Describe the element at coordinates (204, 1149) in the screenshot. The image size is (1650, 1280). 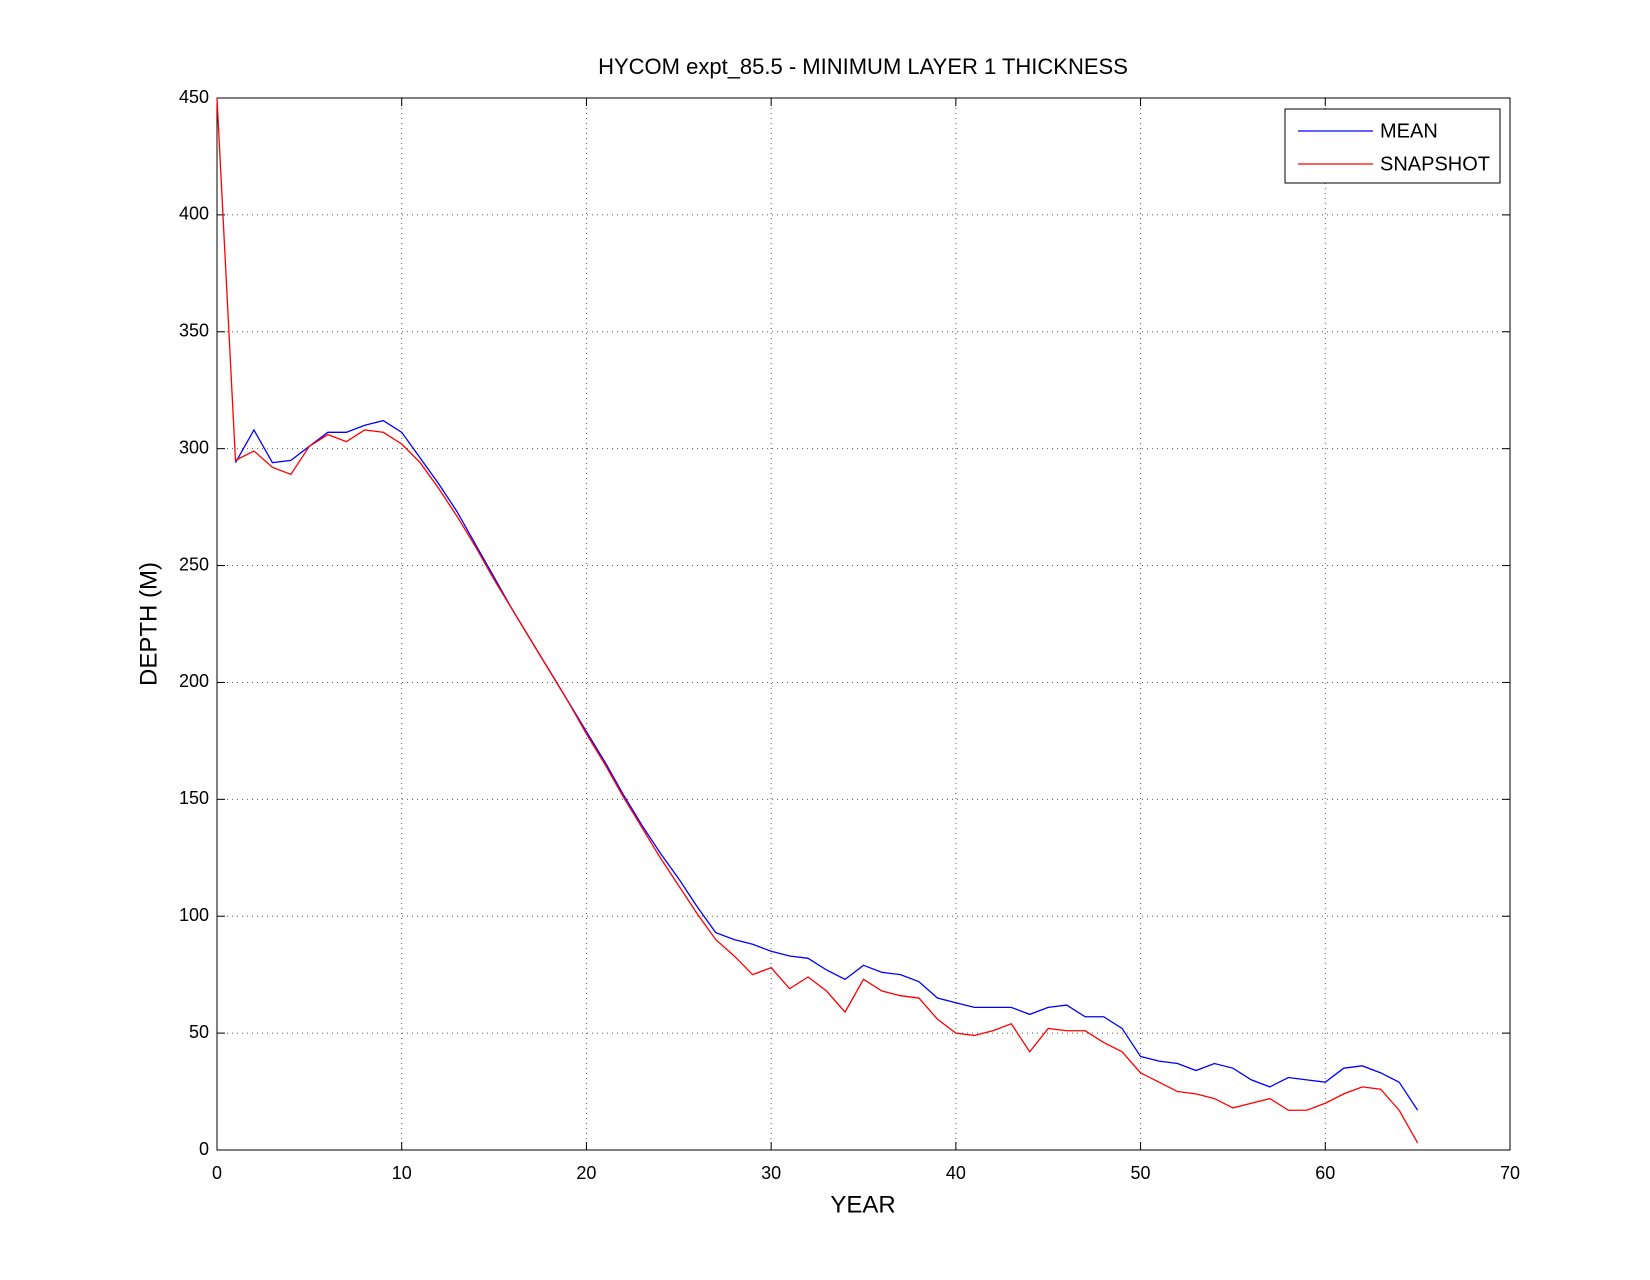
I see `y-tick-label: 0` at that location.